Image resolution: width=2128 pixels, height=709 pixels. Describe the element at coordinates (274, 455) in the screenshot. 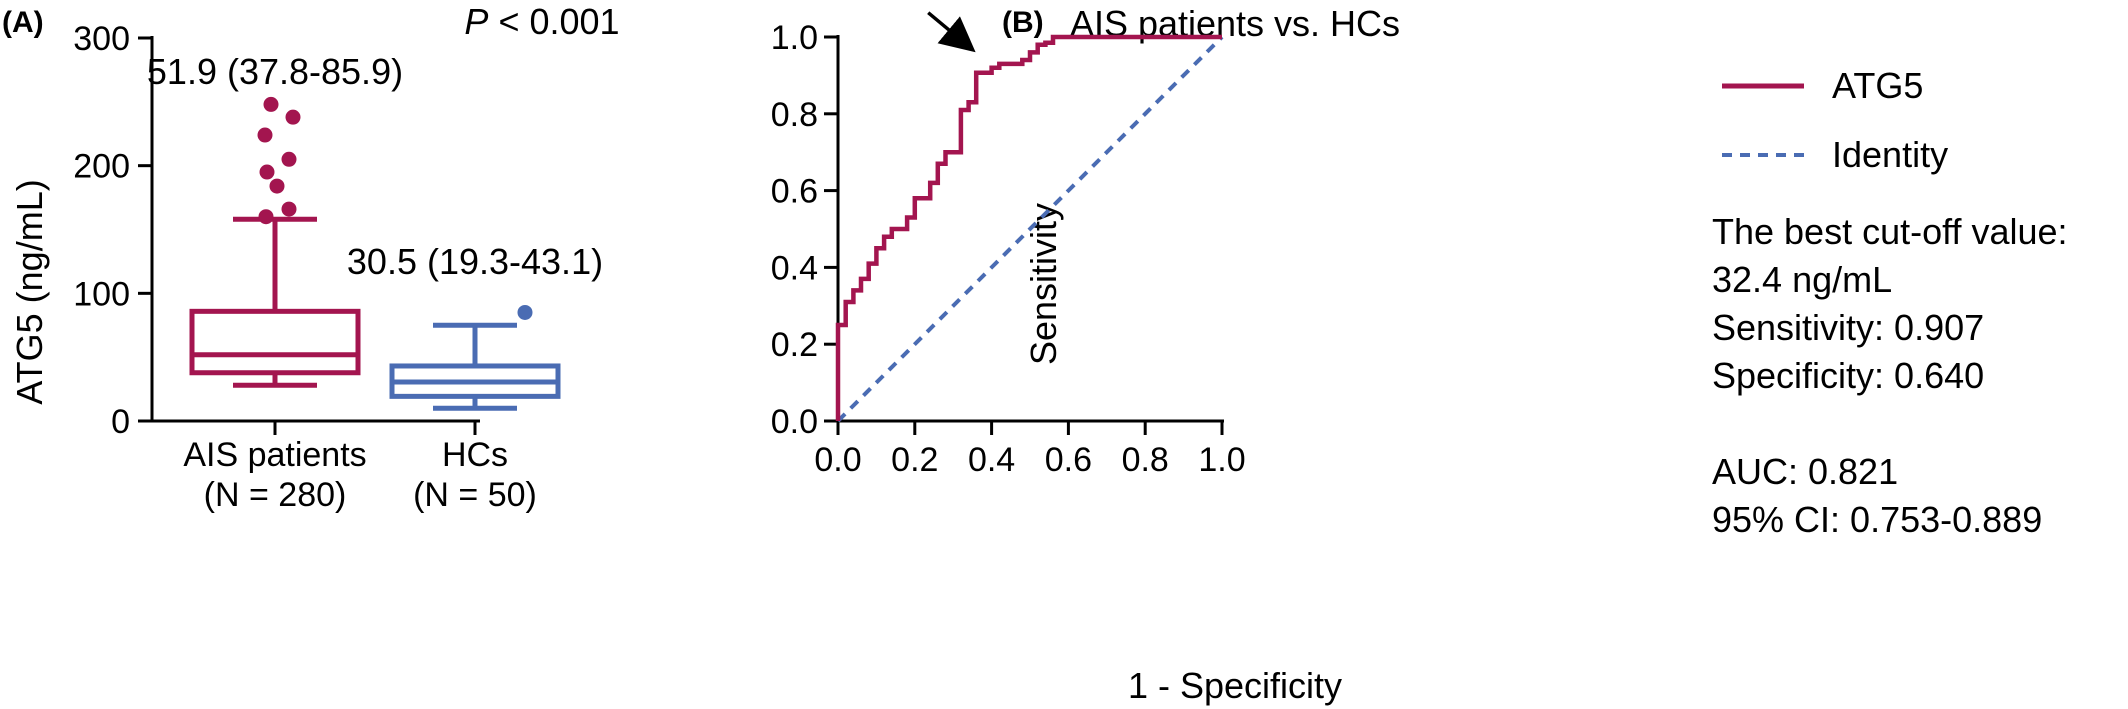

I see `group-label: AIS patients` at that location.